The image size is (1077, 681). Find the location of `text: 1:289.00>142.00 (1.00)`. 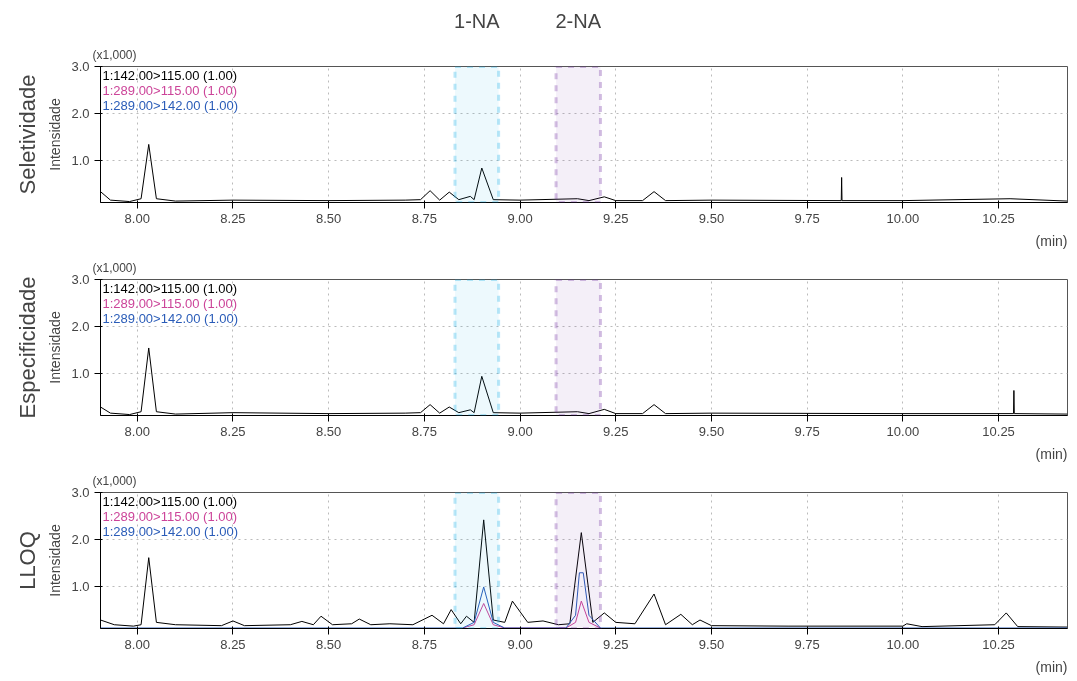

text: 1:289.00>142.00 (1.00) is located at coordinates (170, 531).